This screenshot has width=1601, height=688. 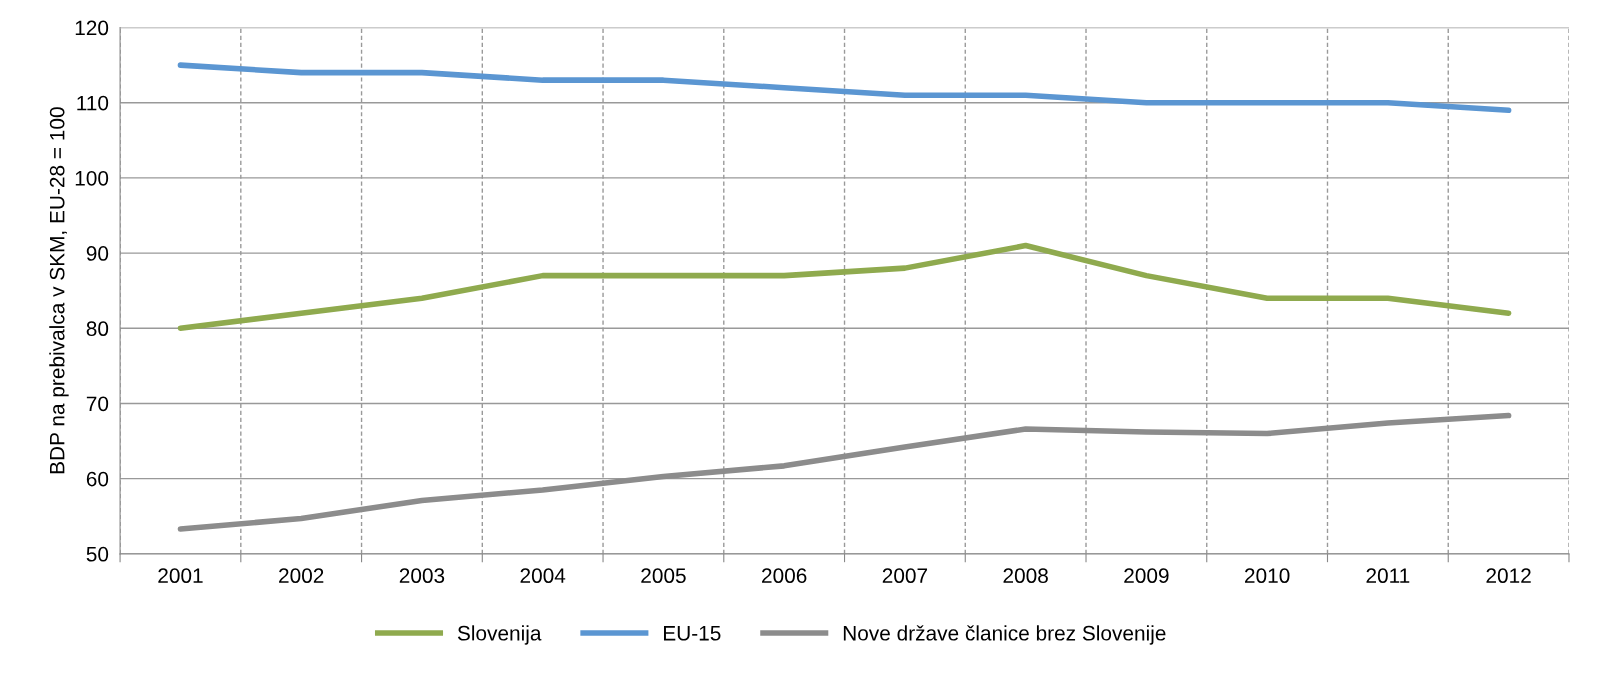 I want to click on x-tick-label: 2011, so click(x=1388, y=576).